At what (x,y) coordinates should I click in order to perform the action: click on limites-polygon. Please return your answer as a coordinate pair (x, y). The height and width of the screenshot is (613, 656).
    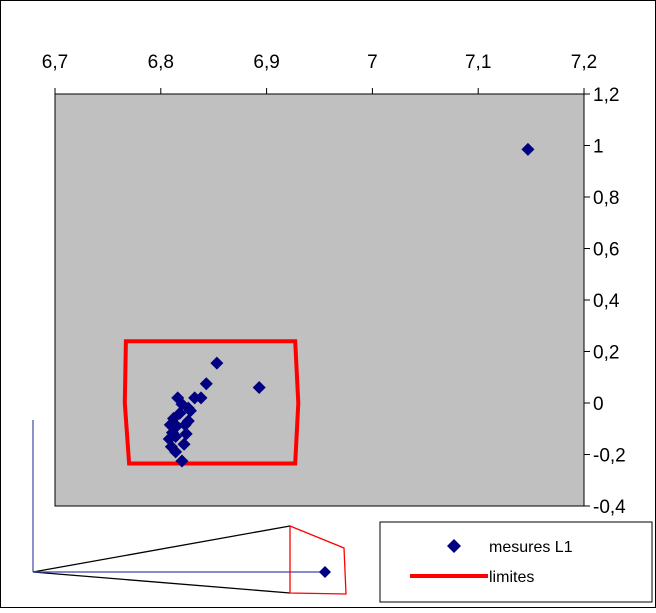
    Looking at the image, I should click on (211, 402).